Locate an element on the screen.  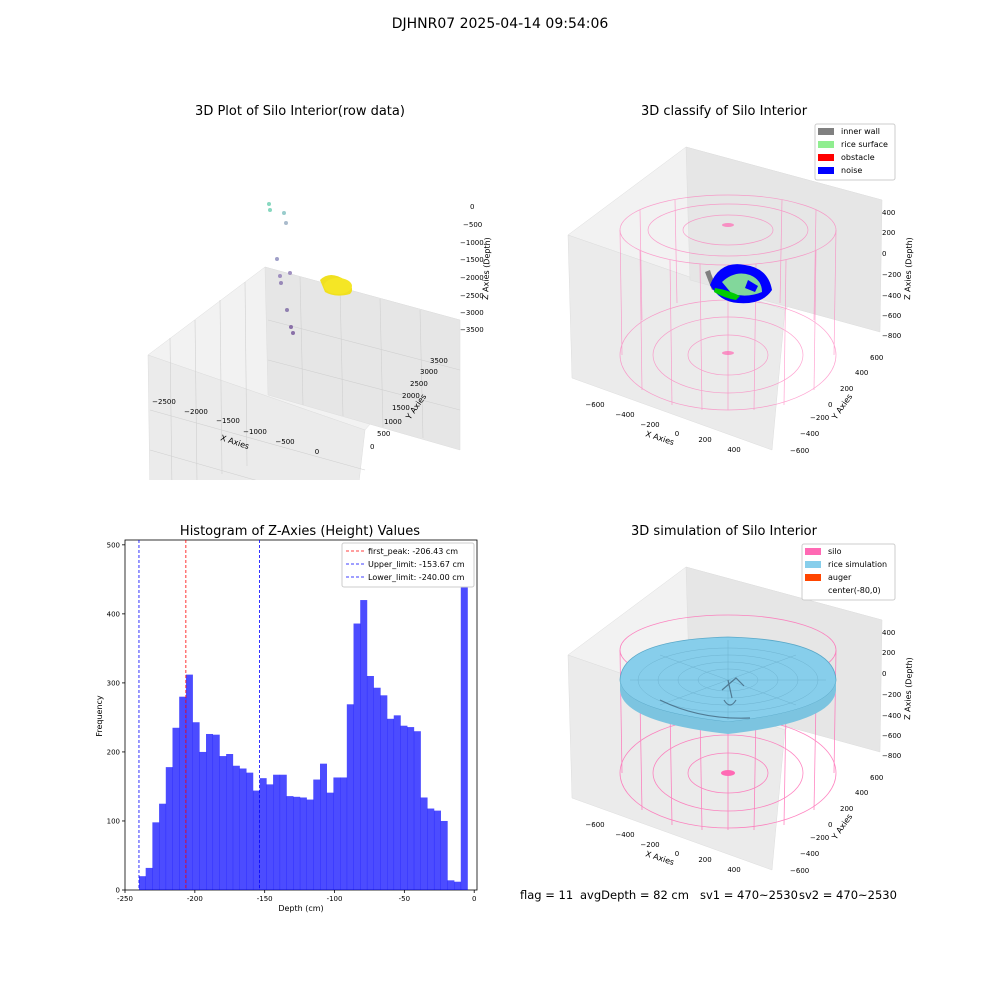
simulation-y-axis-label: Y Axies is located at coordinates (842, 827).